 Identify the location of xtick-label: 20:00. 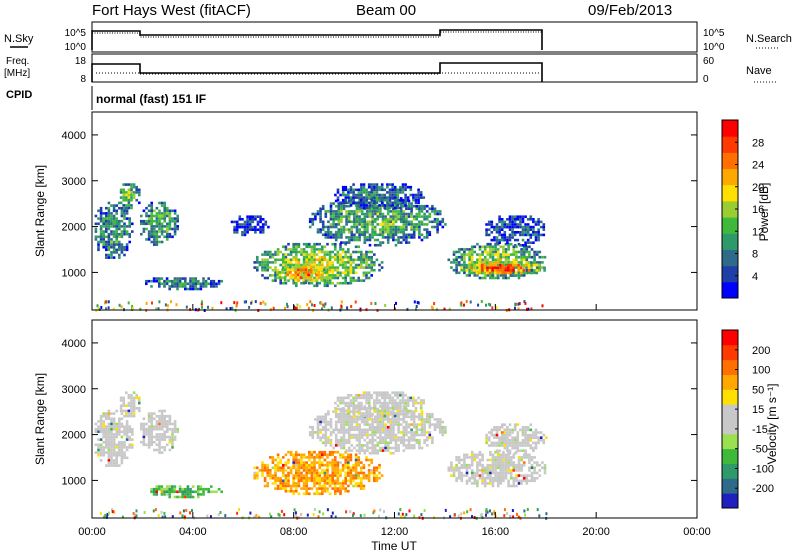
(596, 532).